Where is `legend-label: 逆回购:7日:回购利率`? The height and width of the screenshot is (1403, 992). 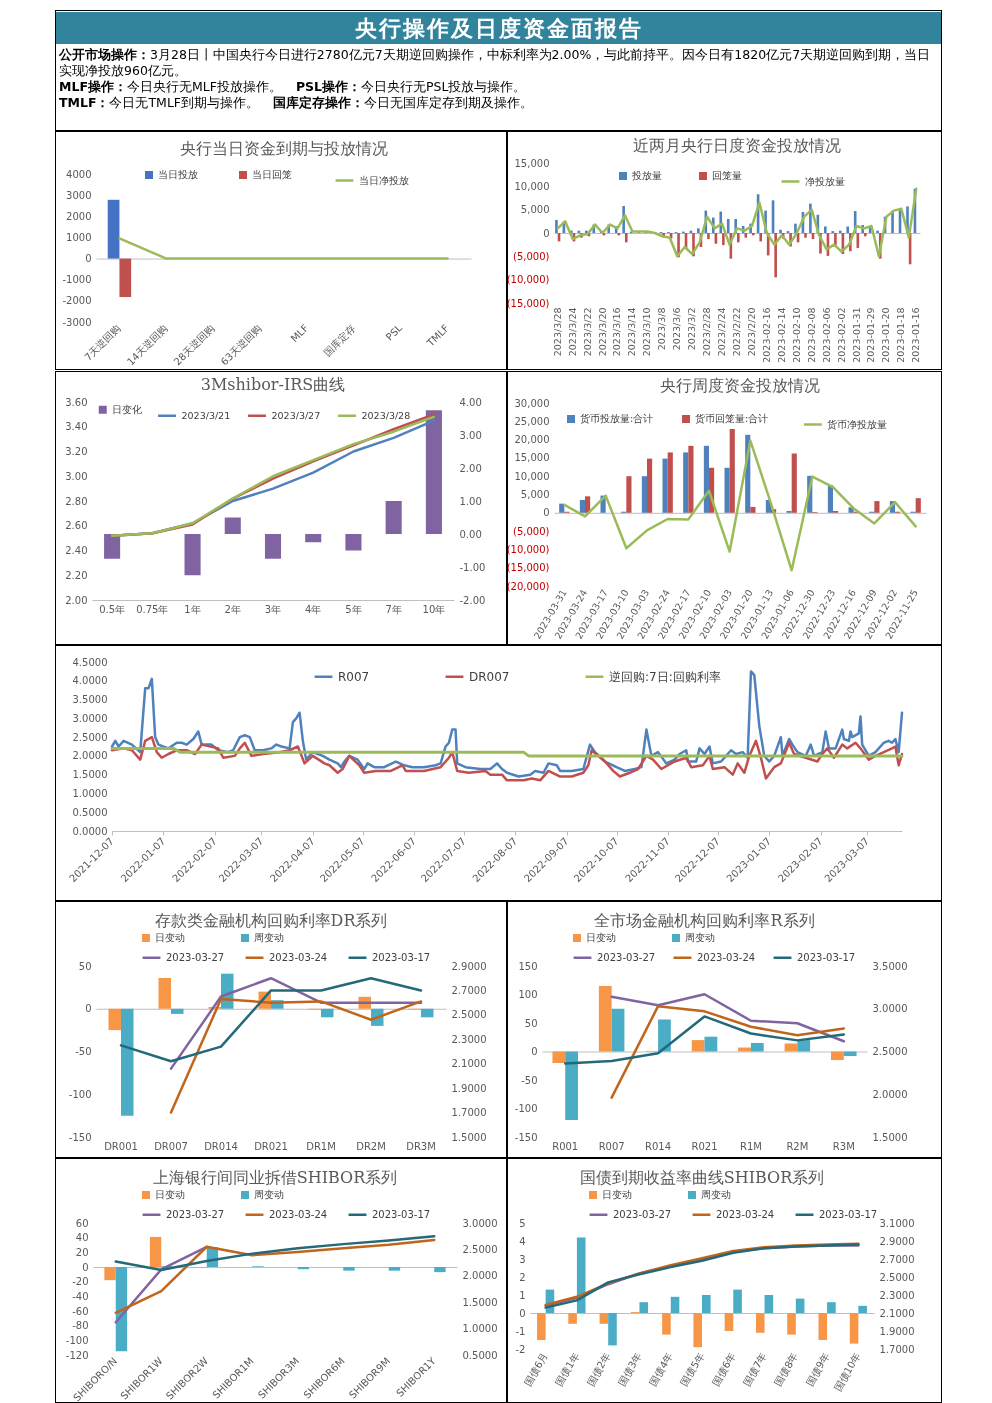 legend-label: 逆回购:7日:回购利率 is located at coordinates (665, 676).